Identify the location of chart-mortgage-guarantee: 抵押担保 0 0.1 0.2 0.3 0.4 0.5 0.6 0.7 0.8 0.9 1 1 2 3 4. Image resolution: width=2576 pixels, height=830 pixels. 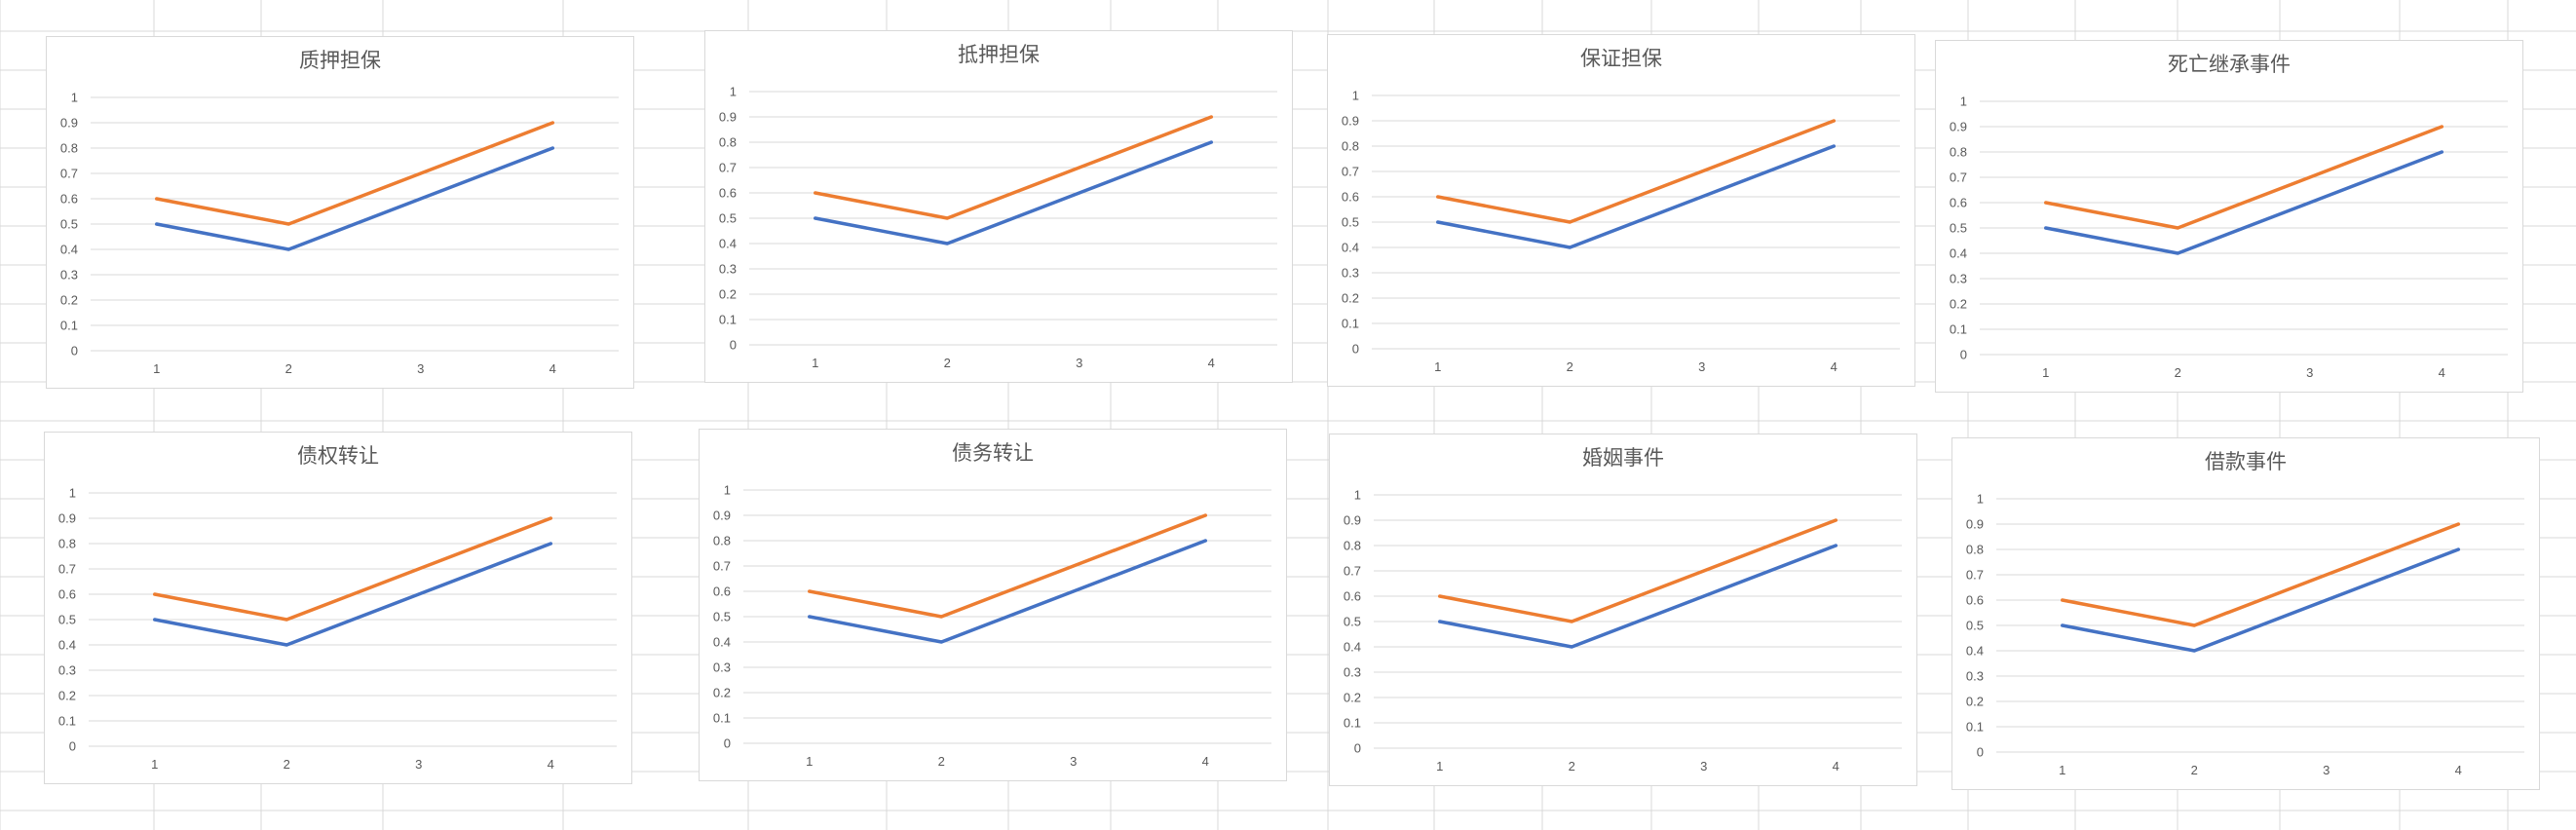
(998, 206).